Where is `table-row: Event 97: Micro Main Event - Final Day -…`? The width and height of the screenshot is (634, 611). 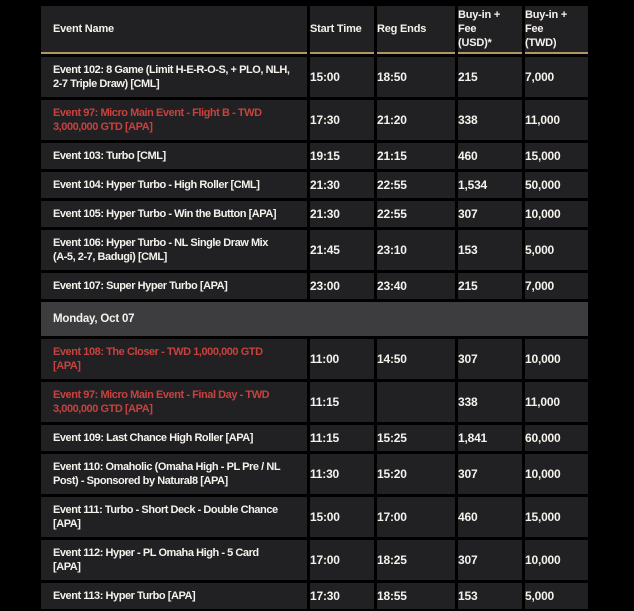
table-row: Event 97: Micro Main Event - Final Day -… is located at coordinates (314, 402).